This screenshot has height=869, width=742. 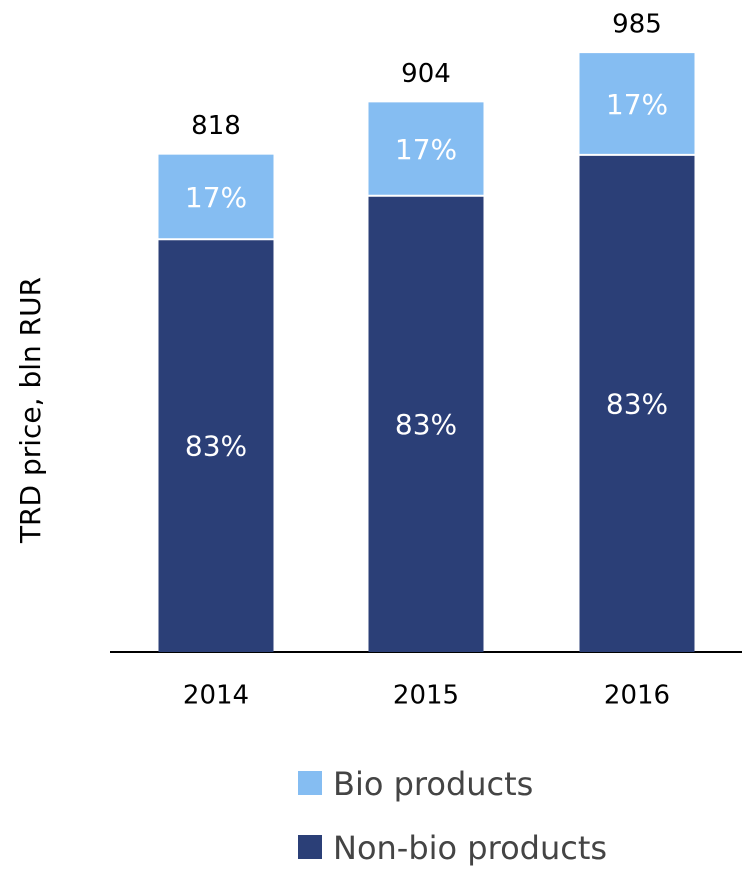 I want to click on x-tick-label: 2014, so click(x=216, y=696).